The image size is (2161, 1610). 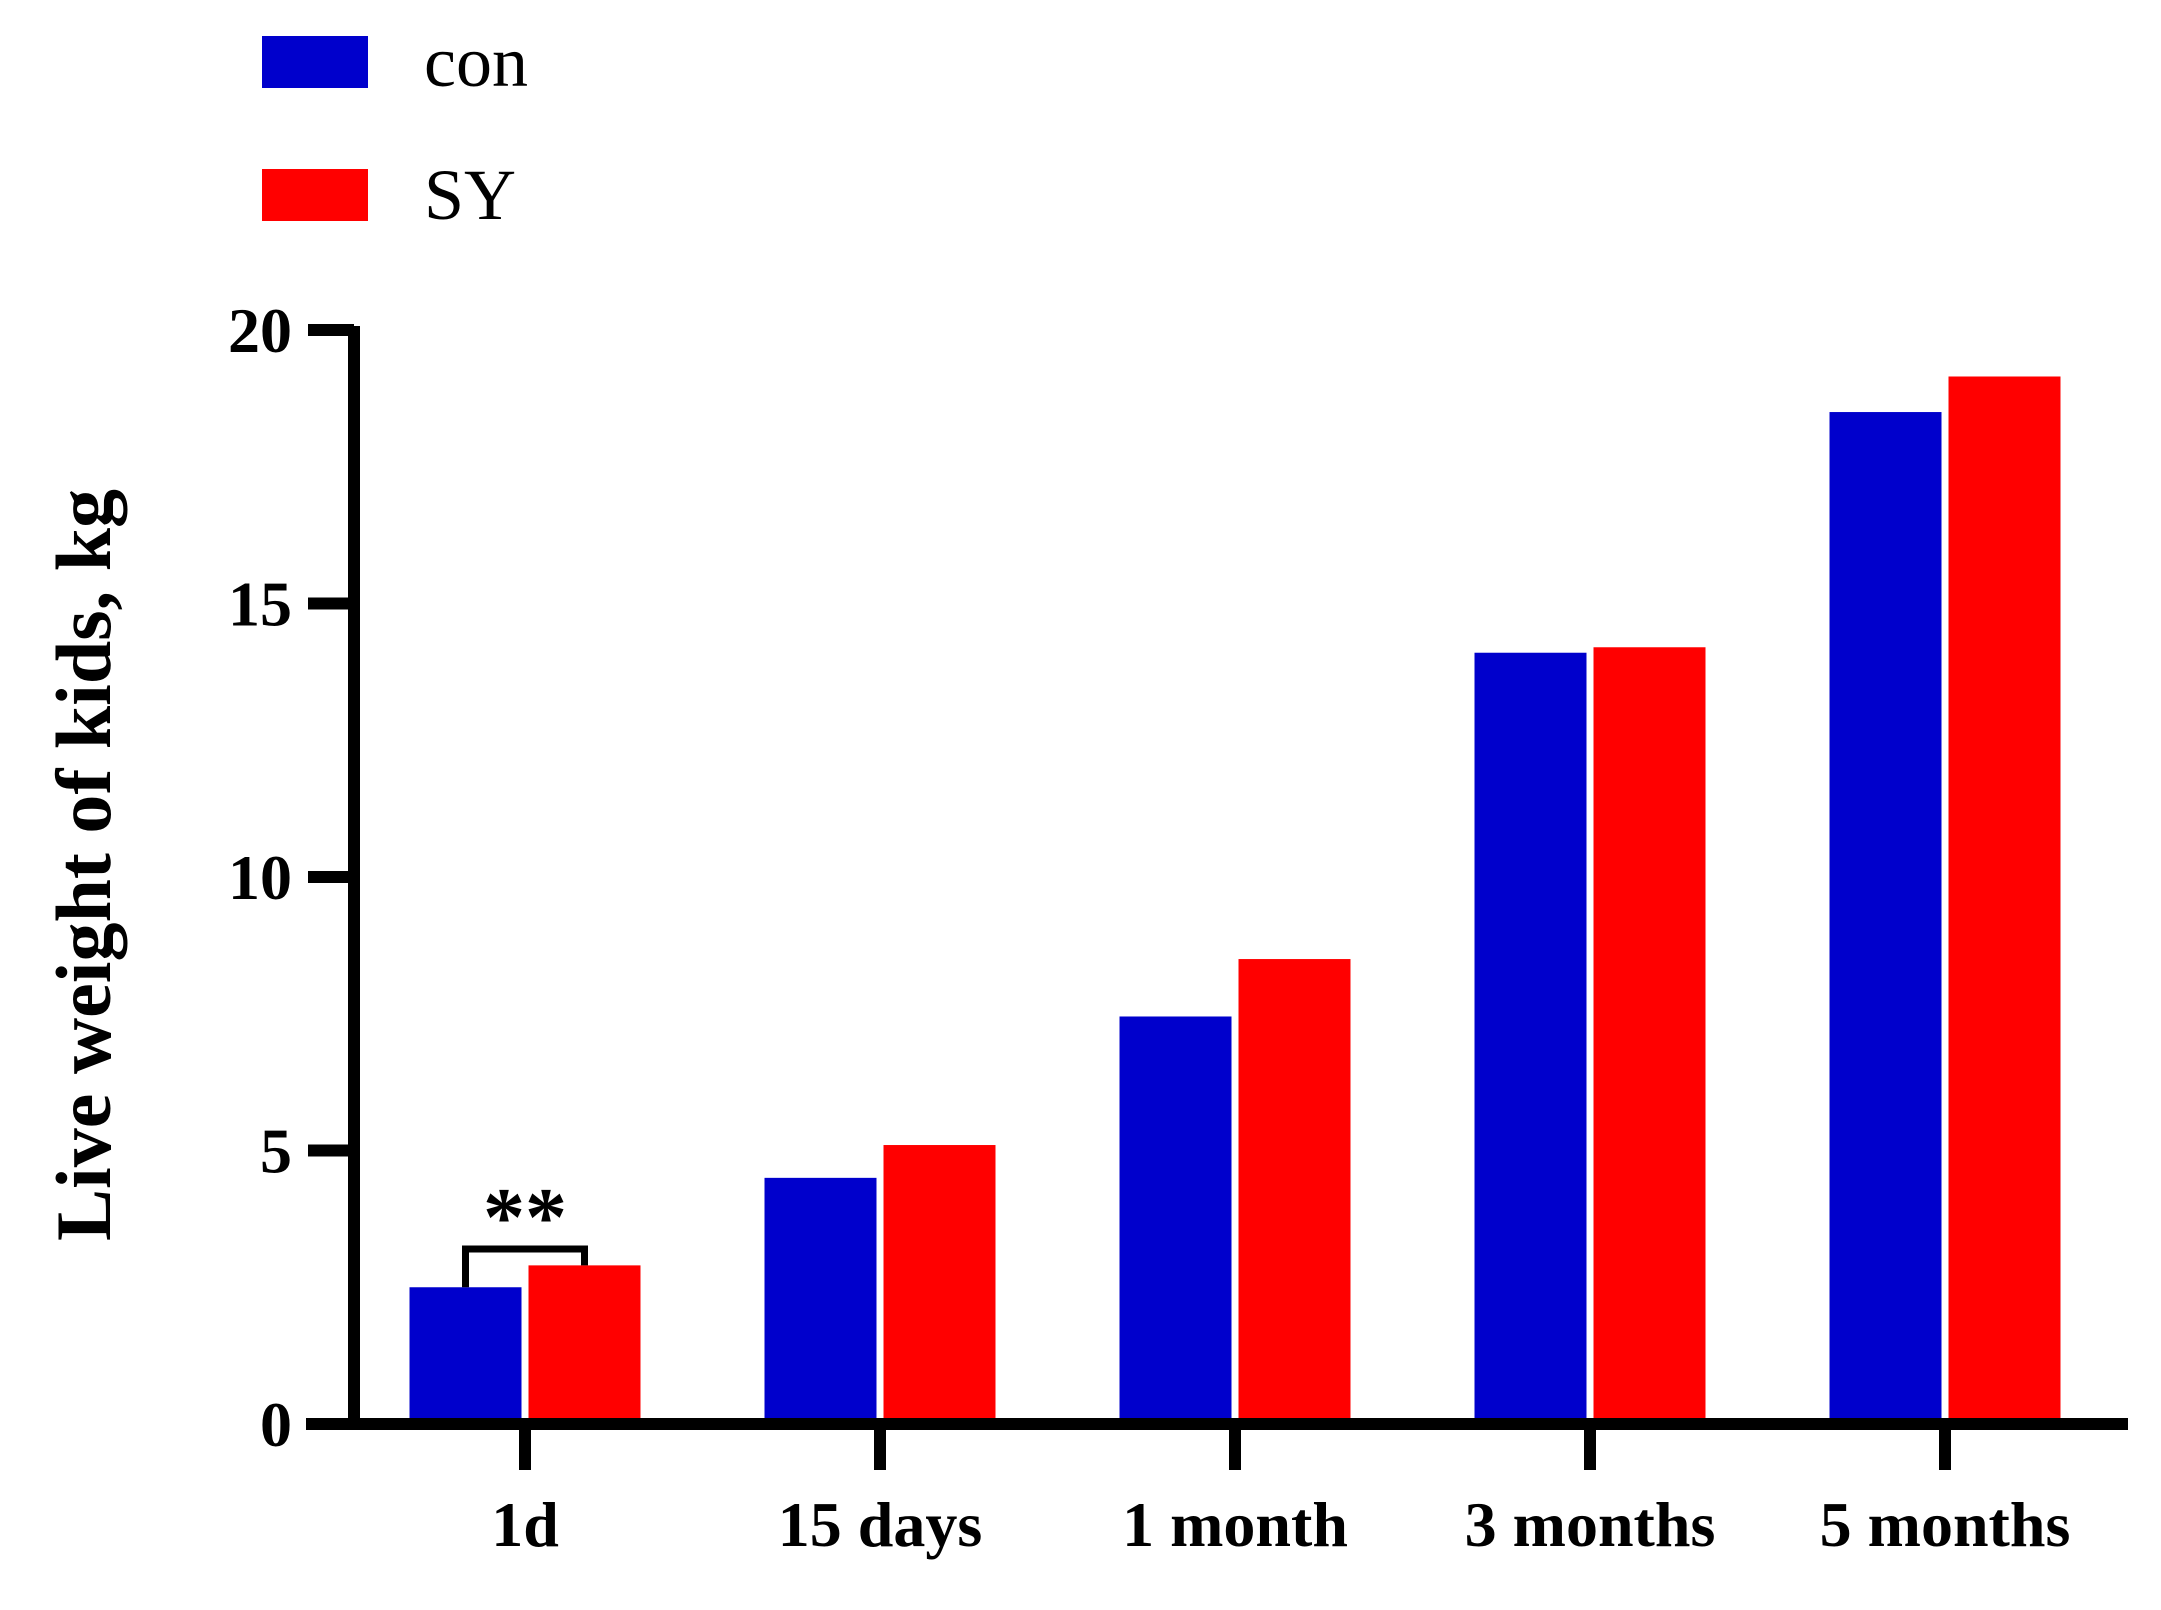 What do you see at coordinates (395, 128) in the screenshot?
I see `legend: con SY` at bounding box center [395, 128].